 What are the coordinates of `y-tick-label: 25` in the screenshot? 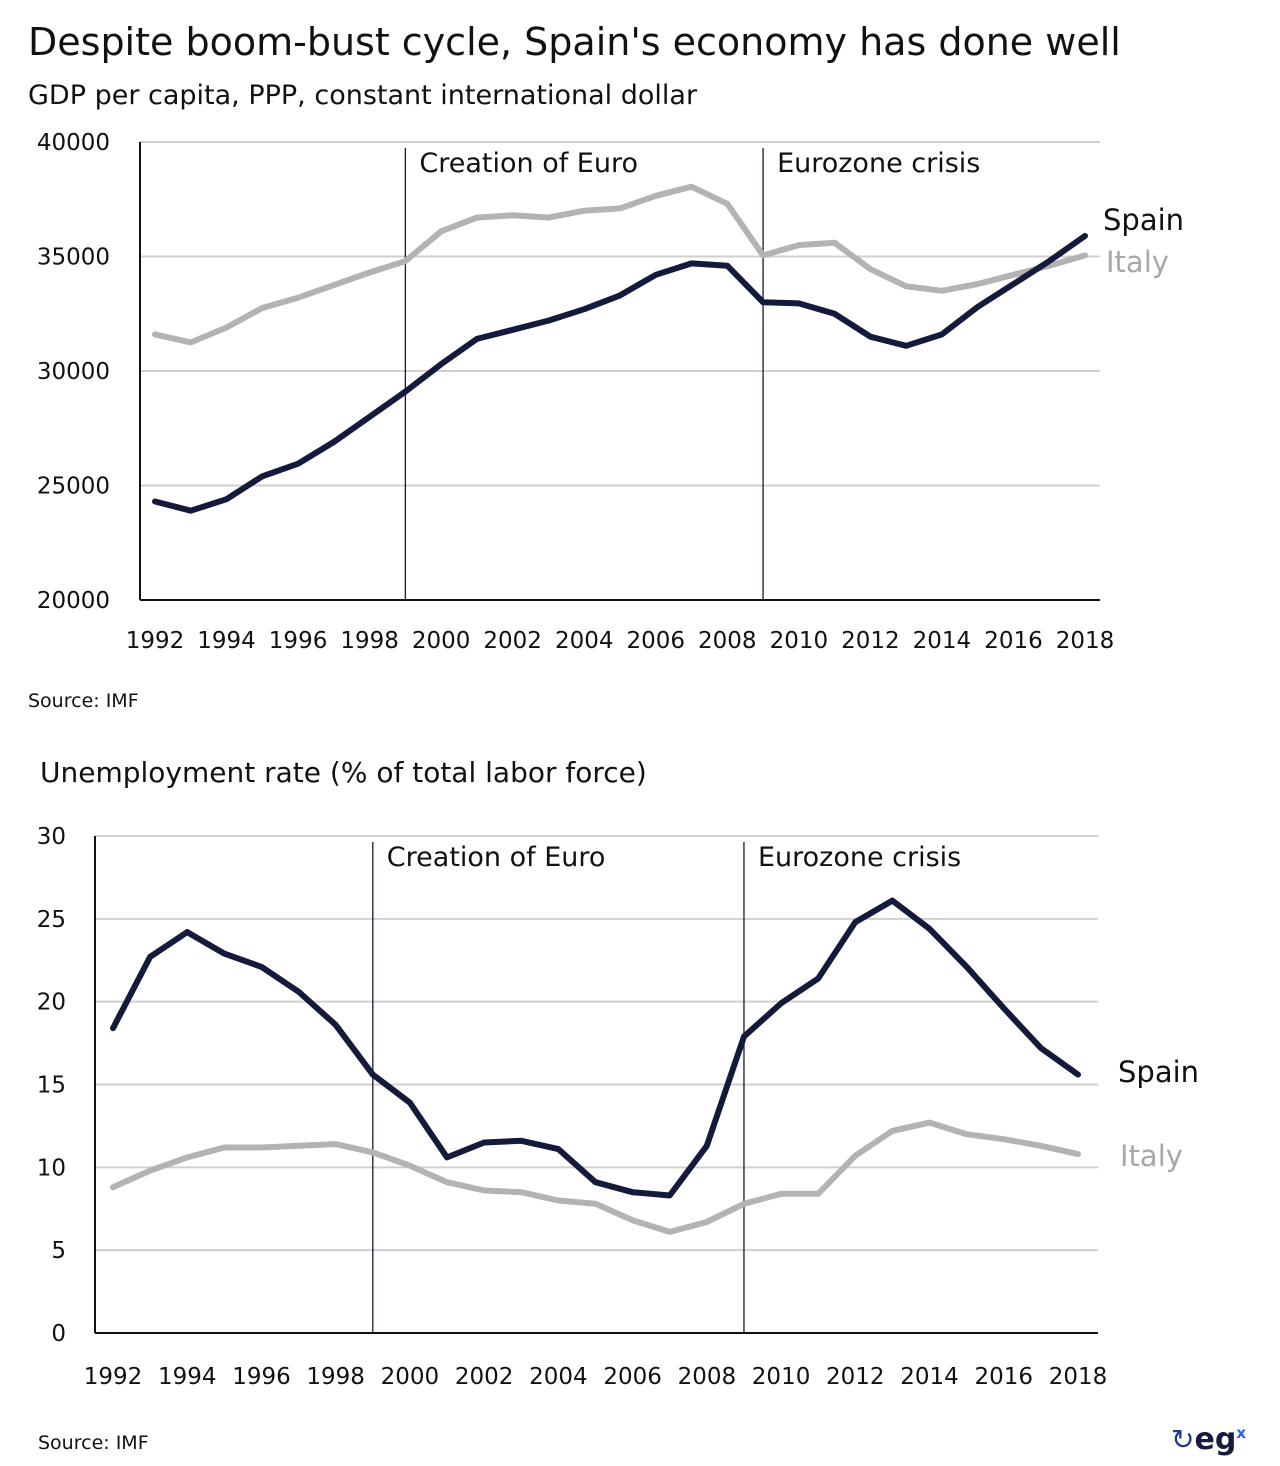 It's located at (51, 920).